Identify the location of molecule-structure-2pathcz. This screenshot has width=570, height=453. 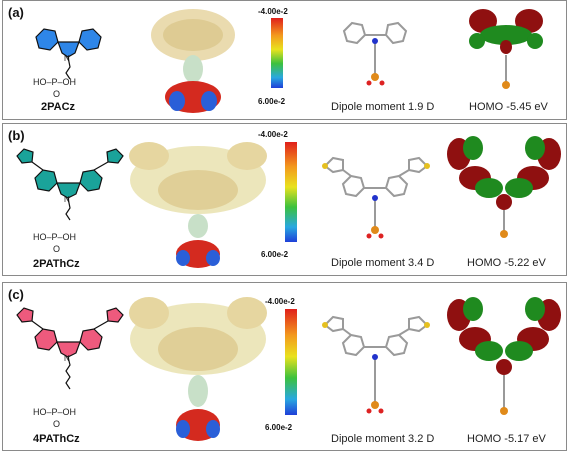
(376, 197).